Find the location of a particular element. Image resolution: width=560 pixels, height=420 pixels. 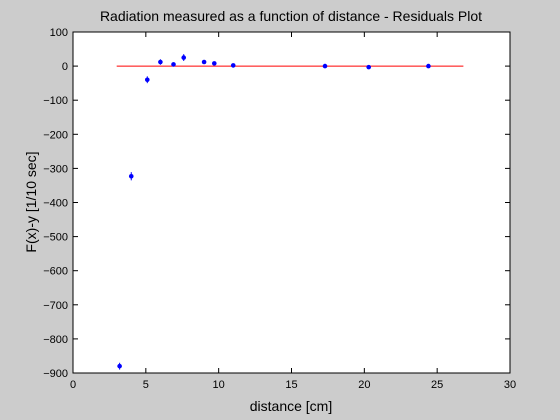

y-tick-label: −600 is located at coordinates (55, 272).